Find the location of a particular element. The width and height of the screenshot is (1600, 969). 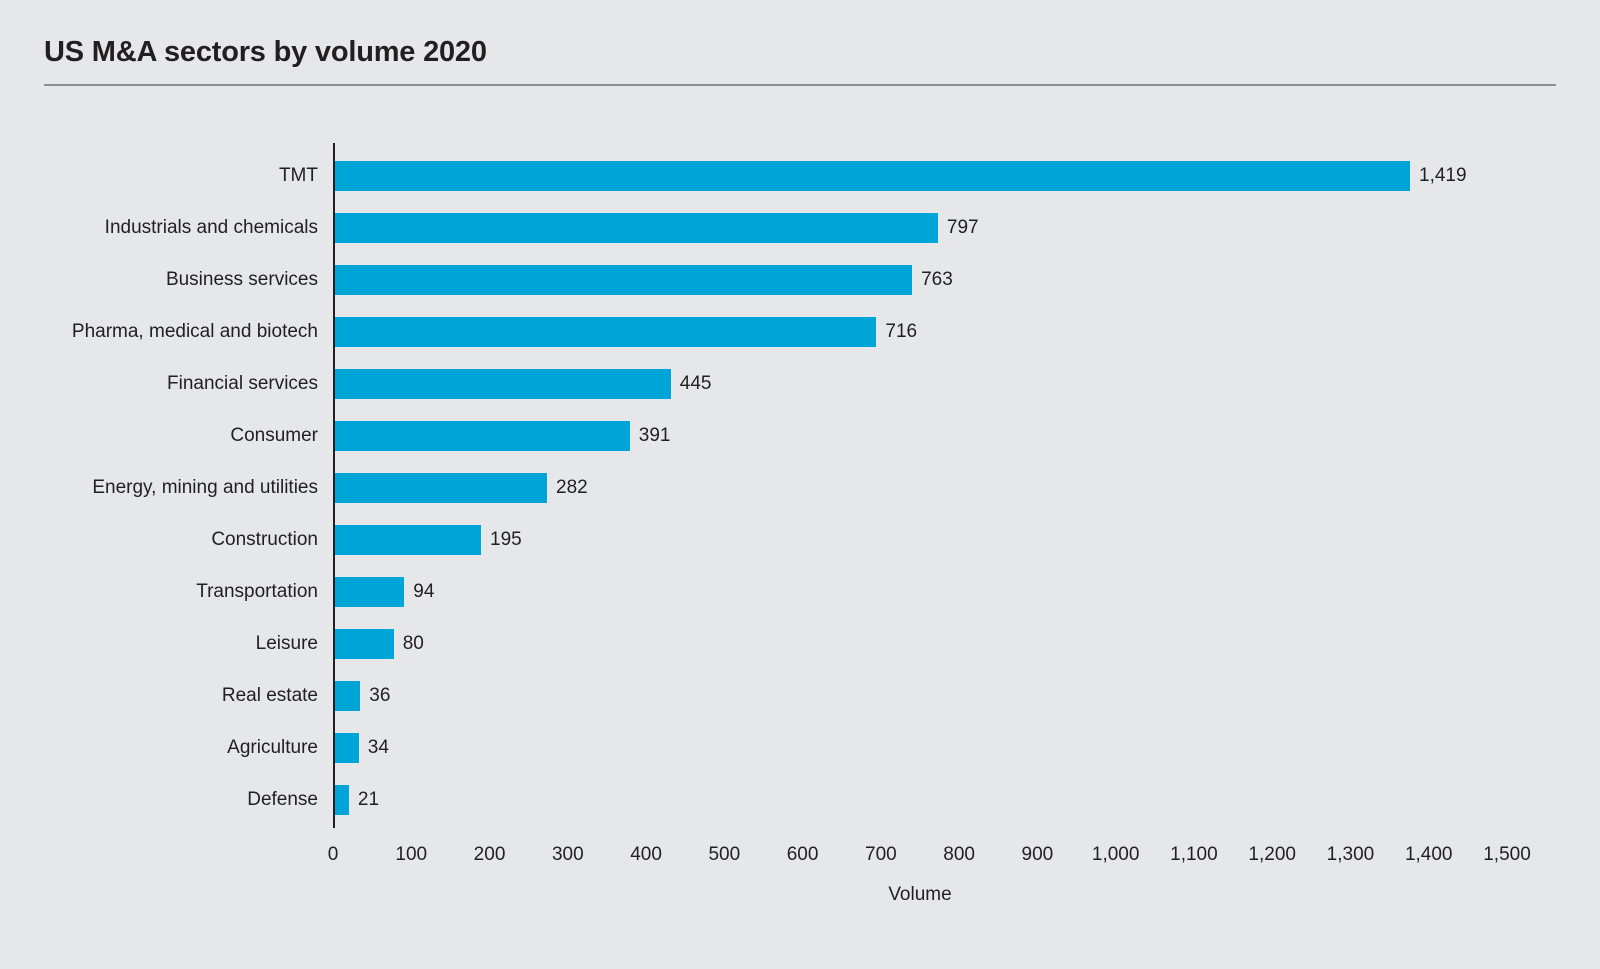

category-label: Transportation is located at coordinates (257, 591).